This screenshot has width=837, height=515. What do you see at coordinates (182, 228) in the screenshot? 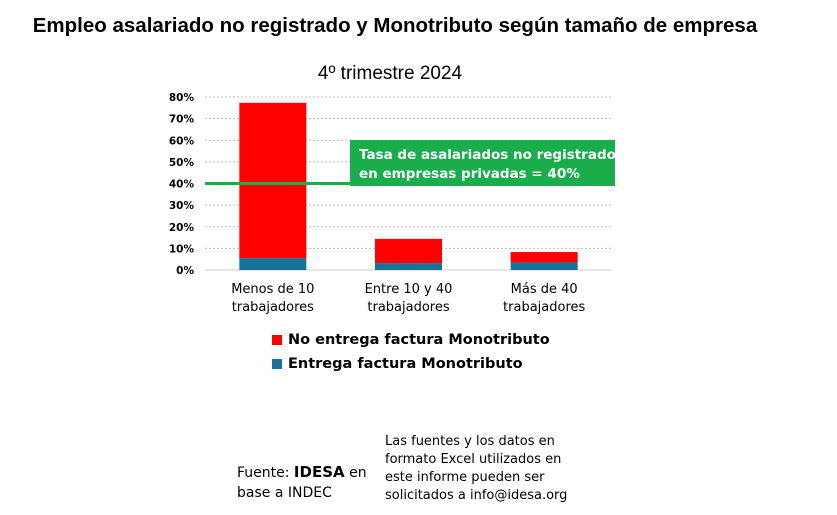
I see `y-tick-label: 20%` at bounding box center [182, 228].